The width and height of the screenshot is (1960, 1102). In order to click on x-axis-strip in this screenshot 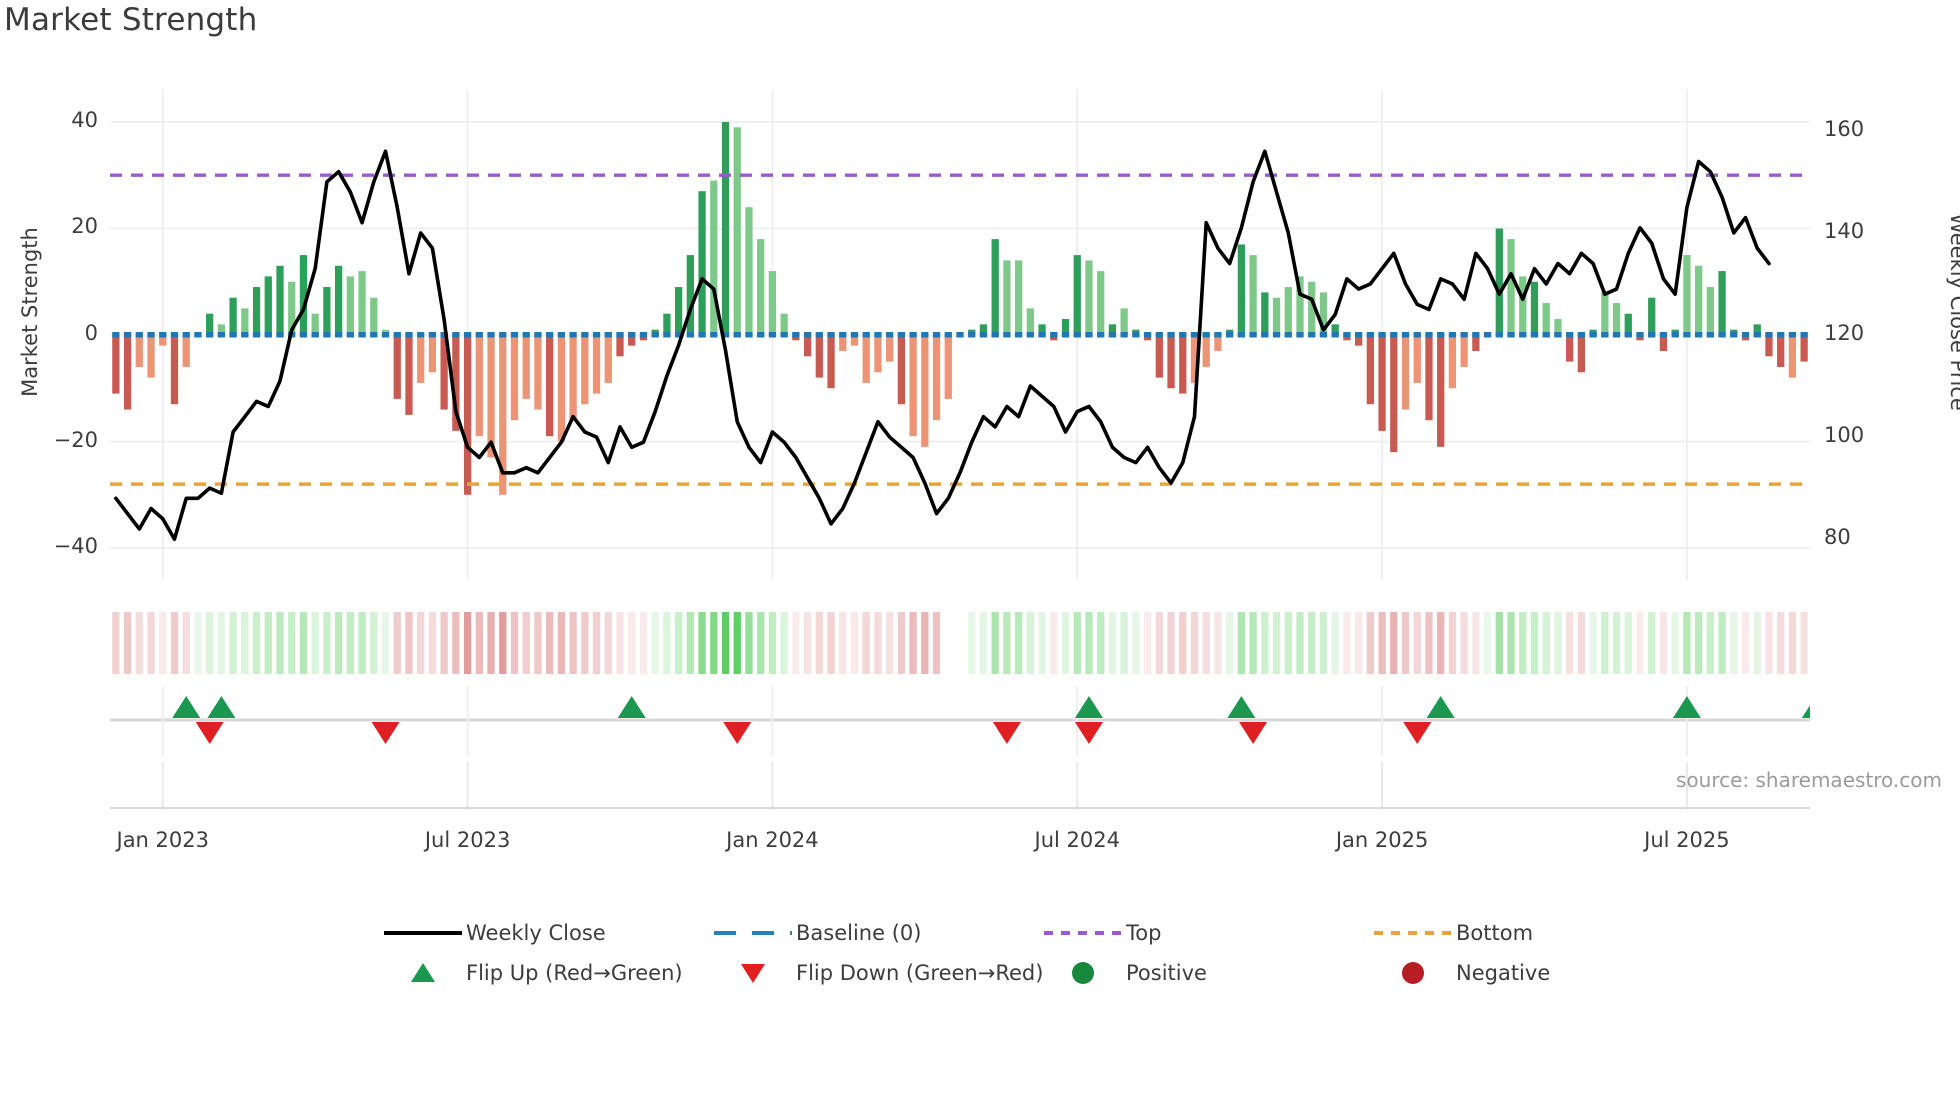, I will do `click(960, 790)`.